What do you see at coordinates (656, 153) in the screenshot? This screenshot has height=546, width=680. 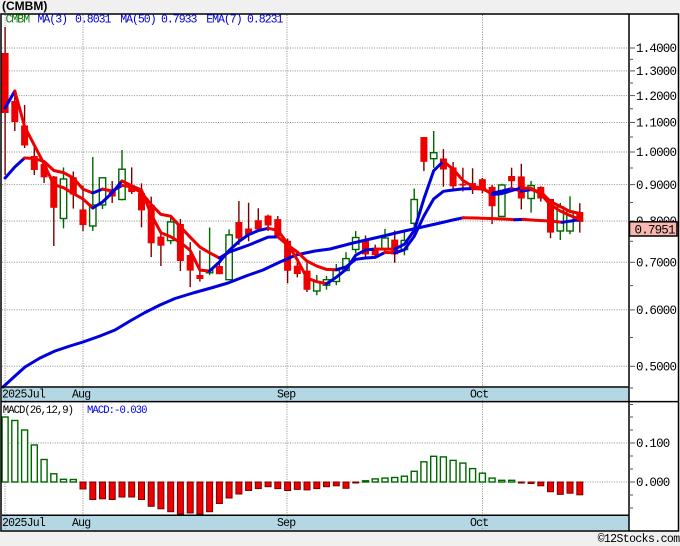 I see `svg-text: 1.0000` at bounding box center [656, 153].